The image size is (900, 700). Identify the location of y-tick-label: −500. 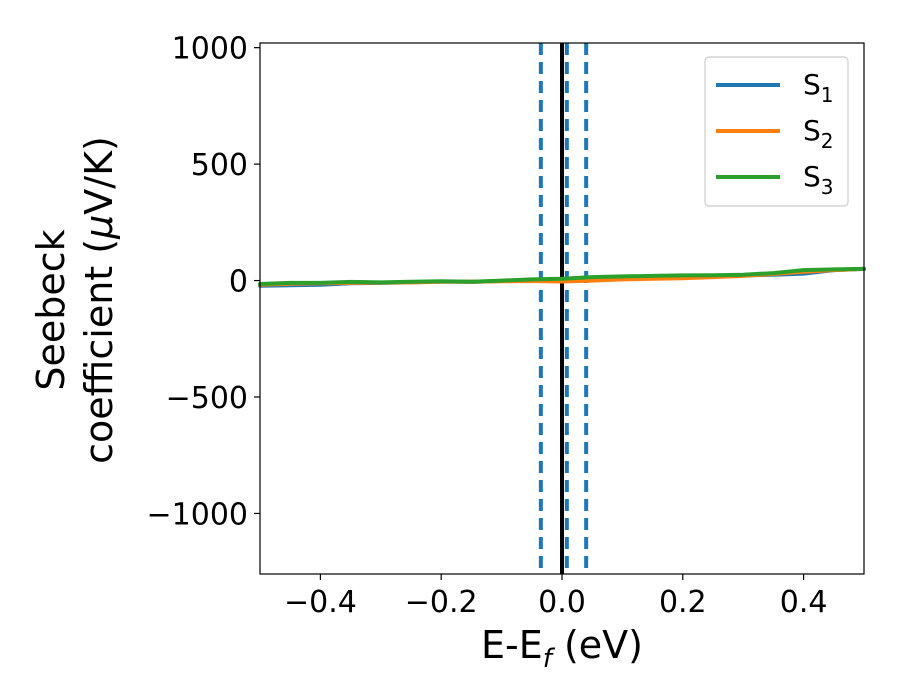
(207, 398).